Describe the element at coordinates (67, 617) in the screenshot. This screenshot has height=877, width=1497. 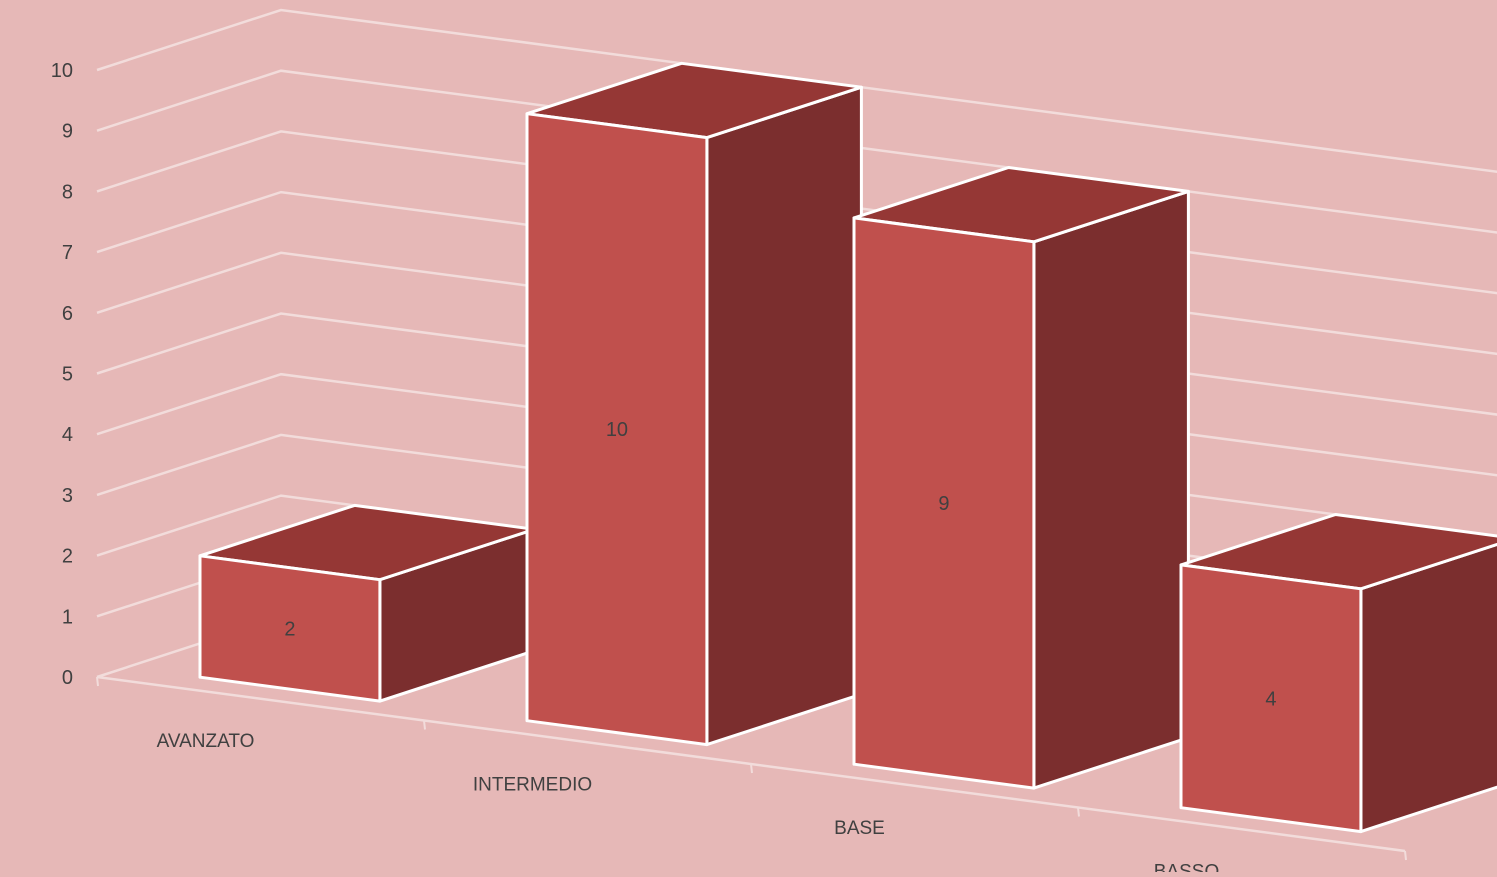
I see `y-tick-label: 1` at that location.